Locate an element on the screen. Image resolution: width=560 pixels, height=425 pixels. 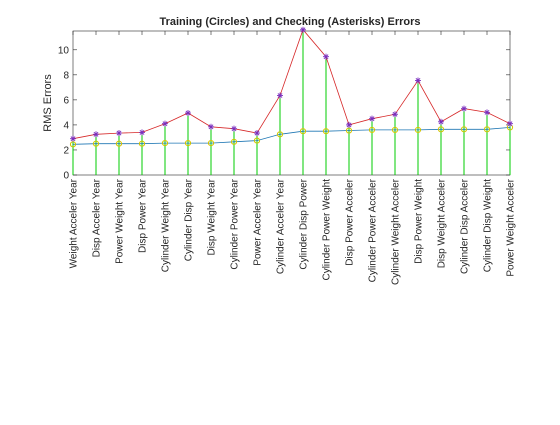
x-tick-label: Disp Power Acceler is located at coordinates (350, 221).